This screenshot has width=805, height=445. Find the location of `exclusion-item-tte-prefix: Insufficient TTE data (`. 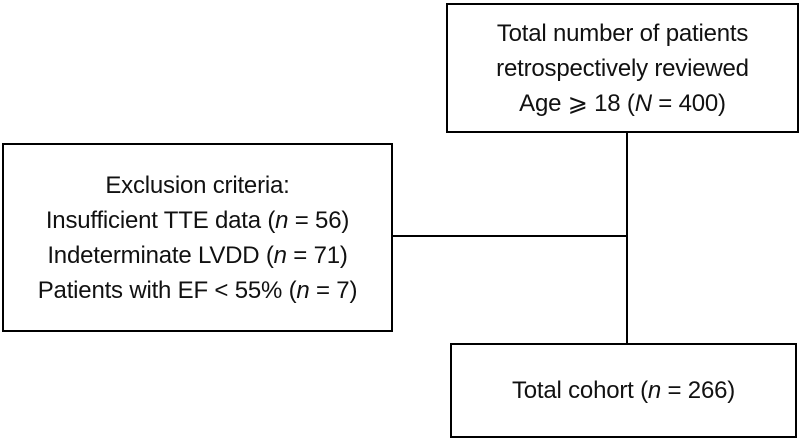

exclusion-item-tte-prefix: Insufficient TTE data ( is located at coordinates (160, 220).